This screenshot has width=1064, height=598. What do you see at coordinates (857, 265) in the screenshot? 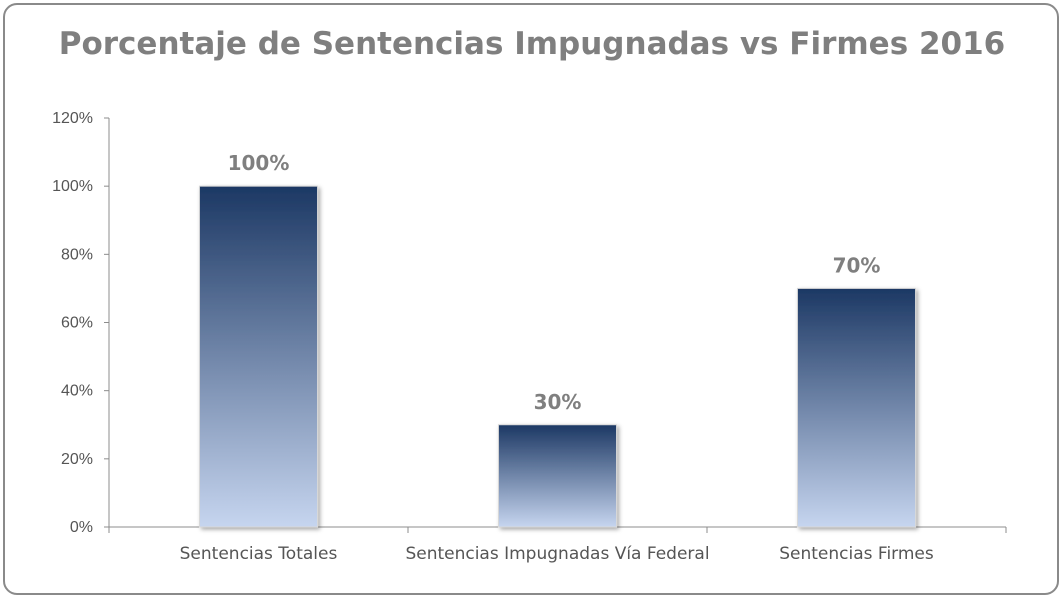
I see `data-label: 70%` at bounding box center [857, 265].